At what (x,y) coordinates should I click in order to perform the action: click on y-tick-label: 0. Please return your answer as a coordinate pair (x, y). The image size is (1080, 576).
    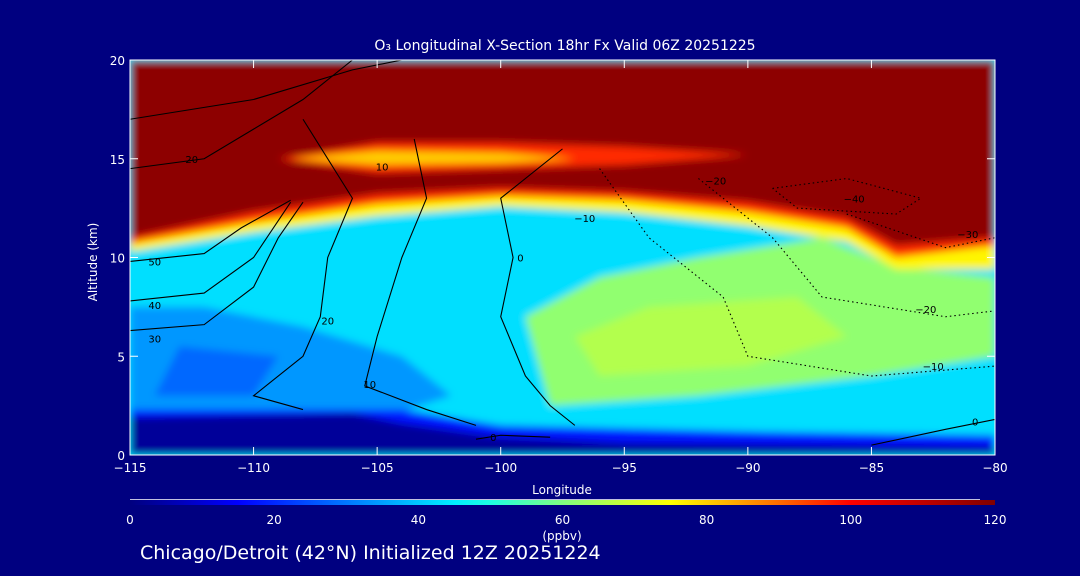
    Looking at the image, I should click on (121, 456).